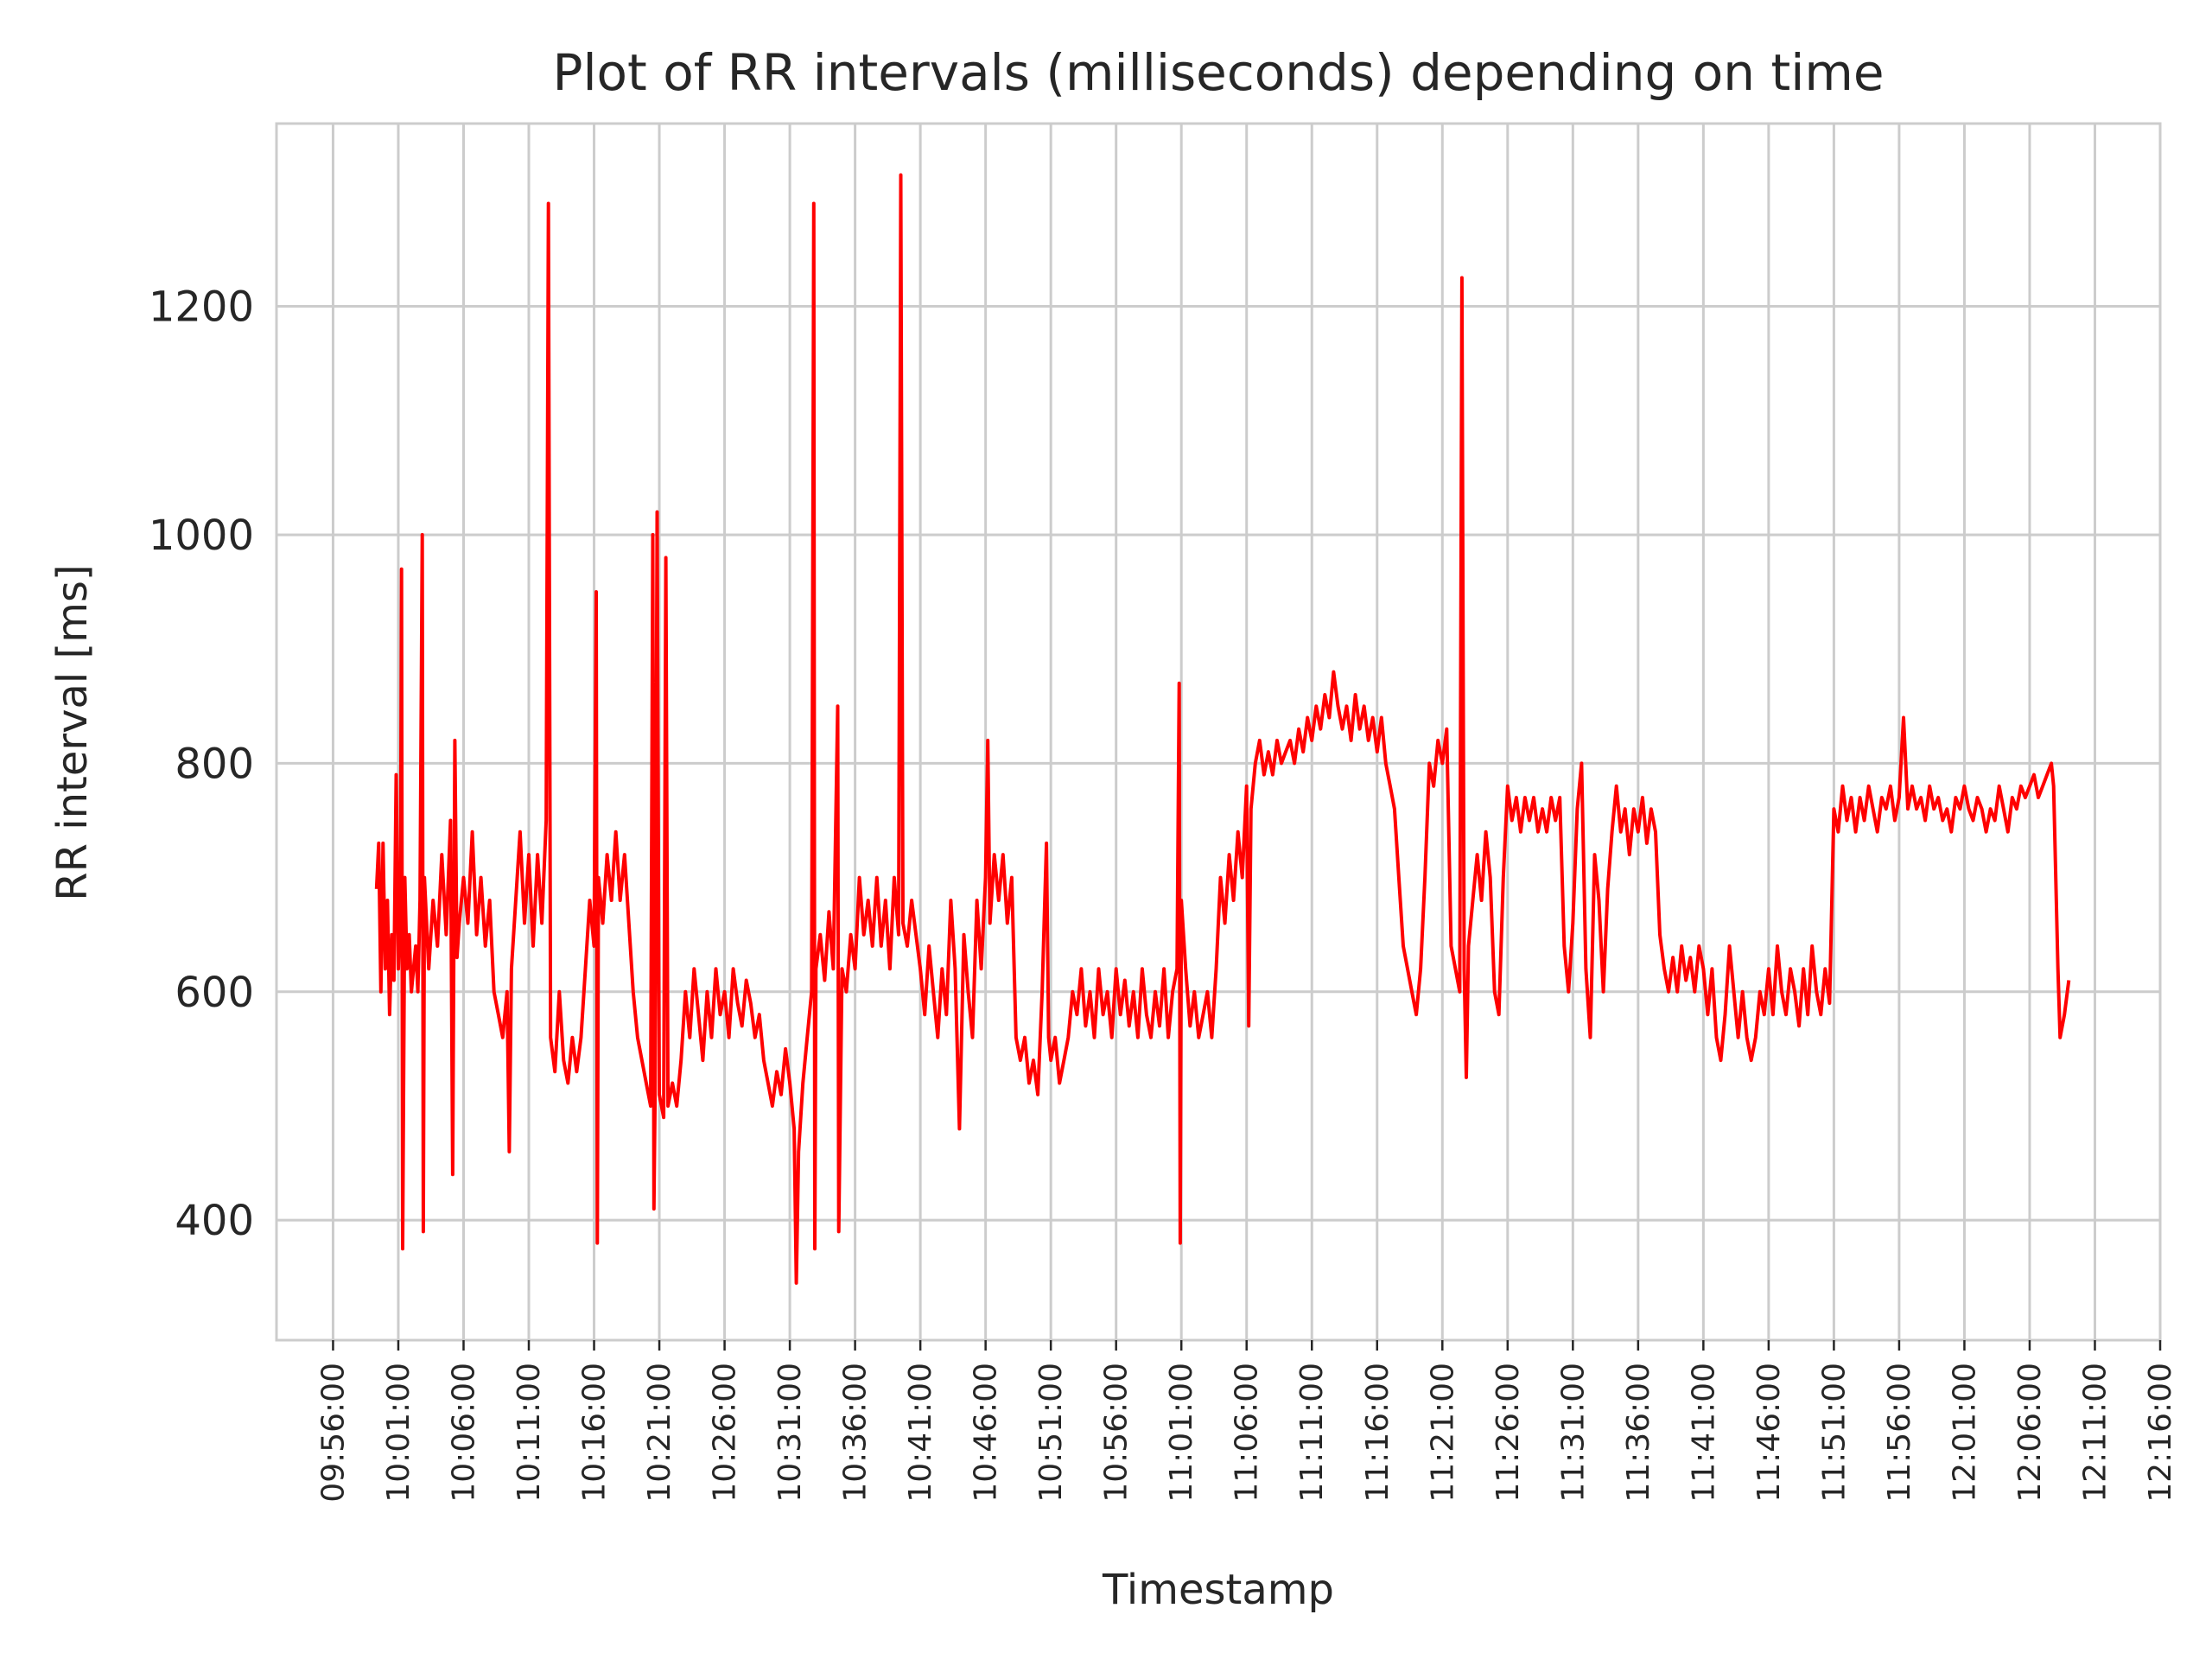 This screenshot has height=1659, width=2212. I want to click on x-tick-label: 10:41:00, so click(920, 1433).